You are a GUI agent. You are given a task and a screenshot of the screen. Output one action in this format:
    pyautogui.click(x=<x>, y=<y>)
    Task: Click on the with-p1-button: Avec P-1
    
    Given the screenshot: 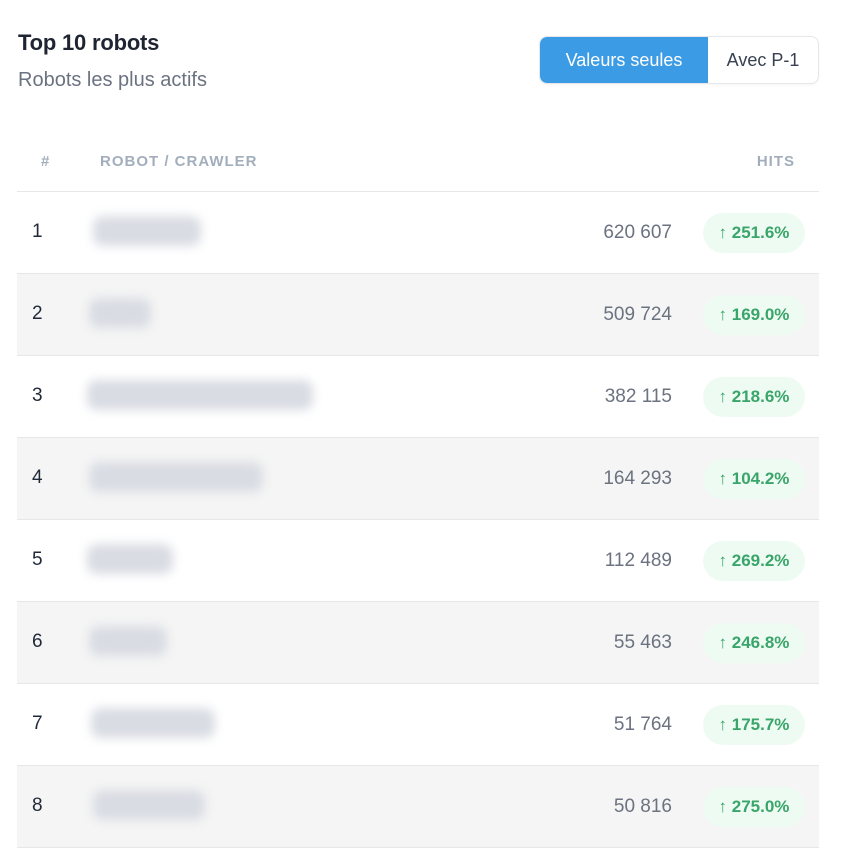 What is the action you would take?
    pyautogui.click(x=763, y=59)
    